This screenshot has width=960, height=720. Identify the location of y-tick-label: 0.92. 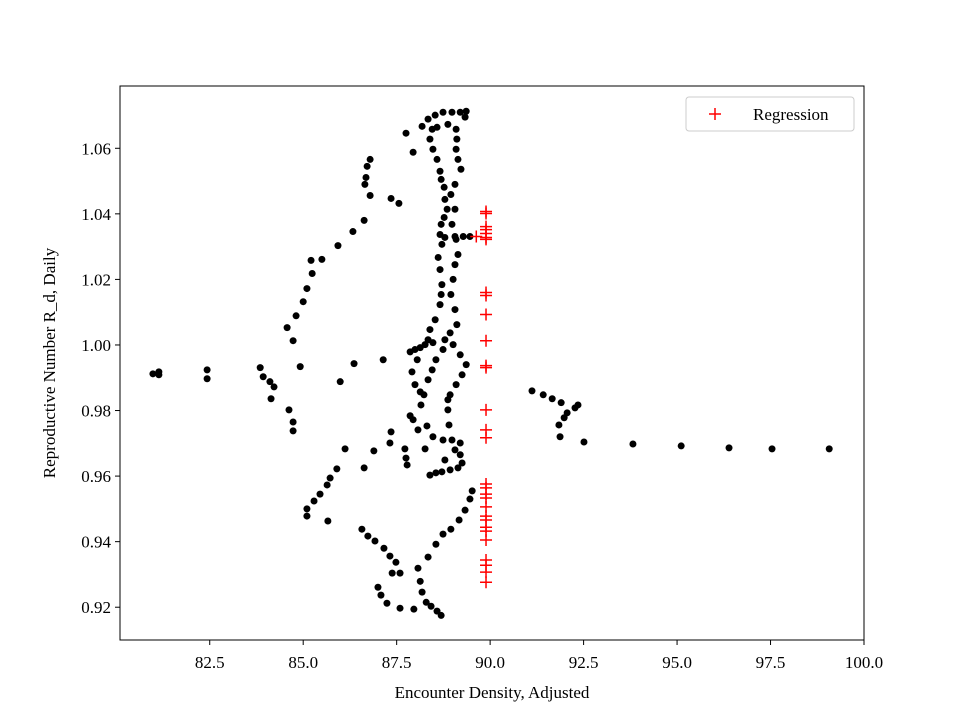
(96, 607).